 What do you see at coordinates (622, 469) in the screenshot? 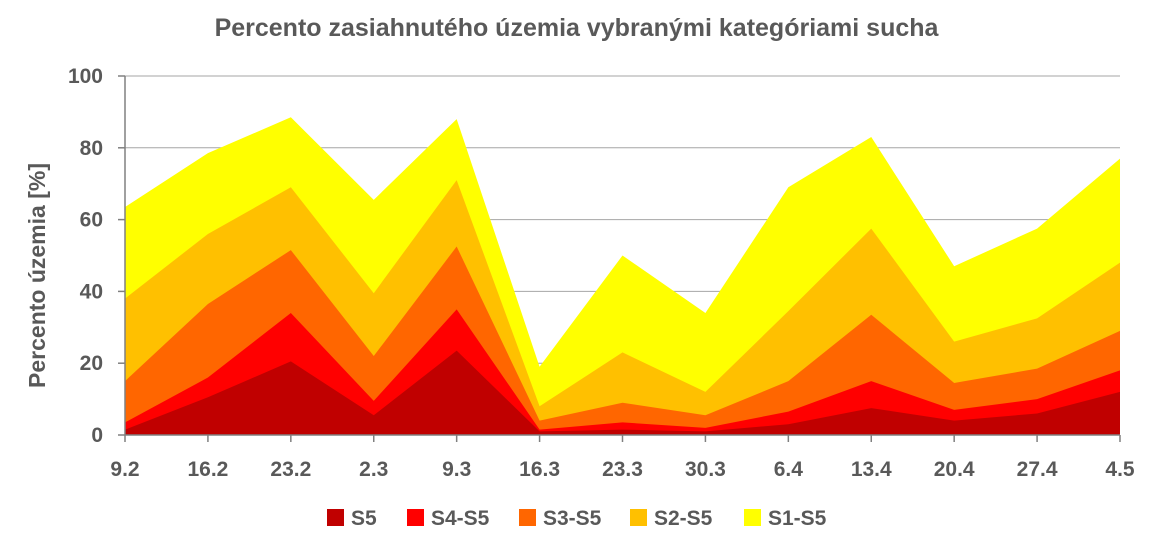
I see `x-tick-label: 23.3` at bounding box center [622, 469].